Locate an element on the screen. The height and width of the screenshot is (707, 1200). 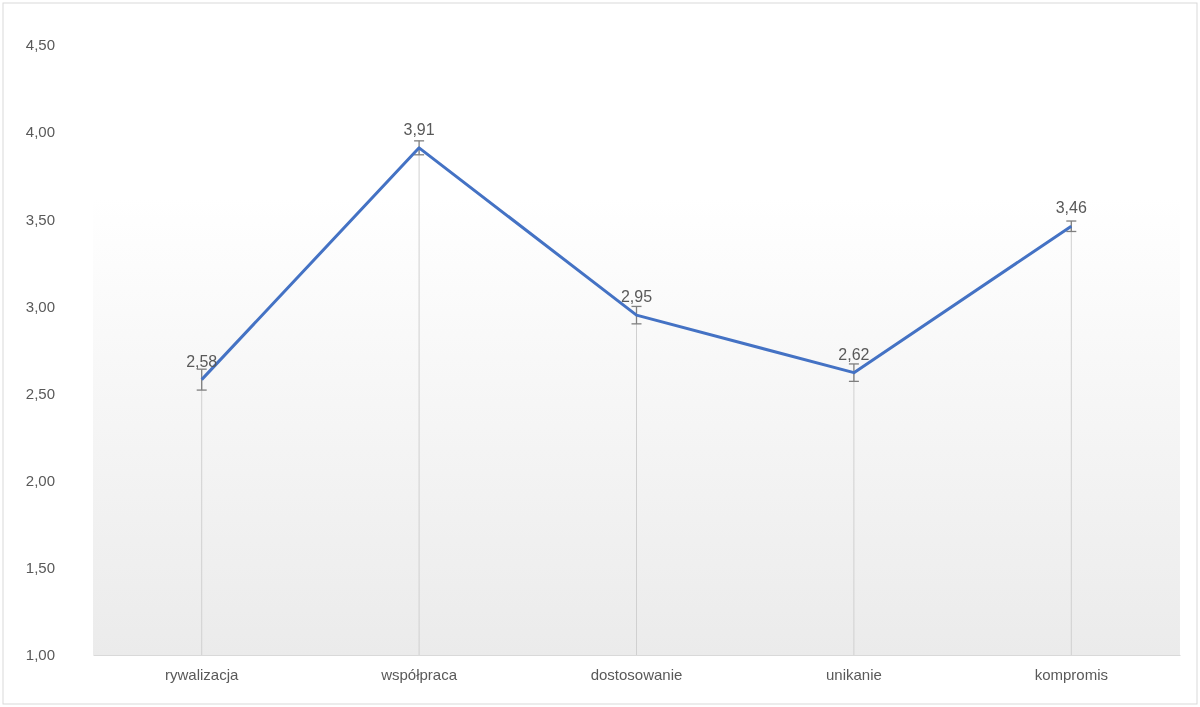
y-tick-label: 4,50 is located at coordinates (40, 45).